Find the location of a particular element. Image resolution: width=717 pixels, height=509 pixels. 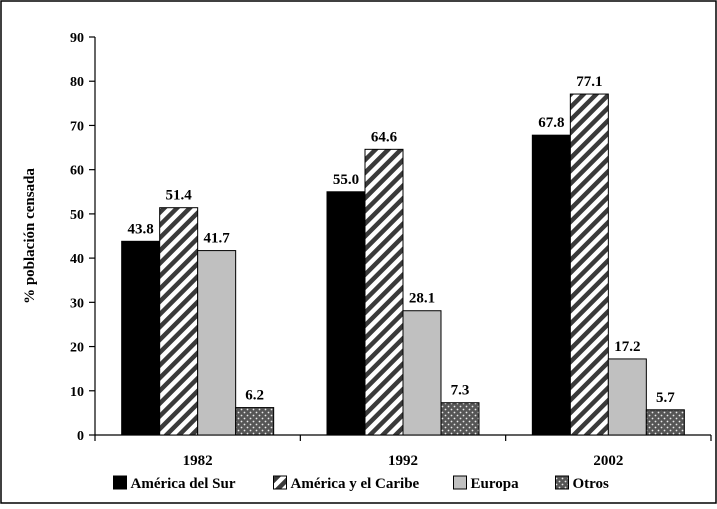

data-label: 5.7 is located at coordinates (665, 398).